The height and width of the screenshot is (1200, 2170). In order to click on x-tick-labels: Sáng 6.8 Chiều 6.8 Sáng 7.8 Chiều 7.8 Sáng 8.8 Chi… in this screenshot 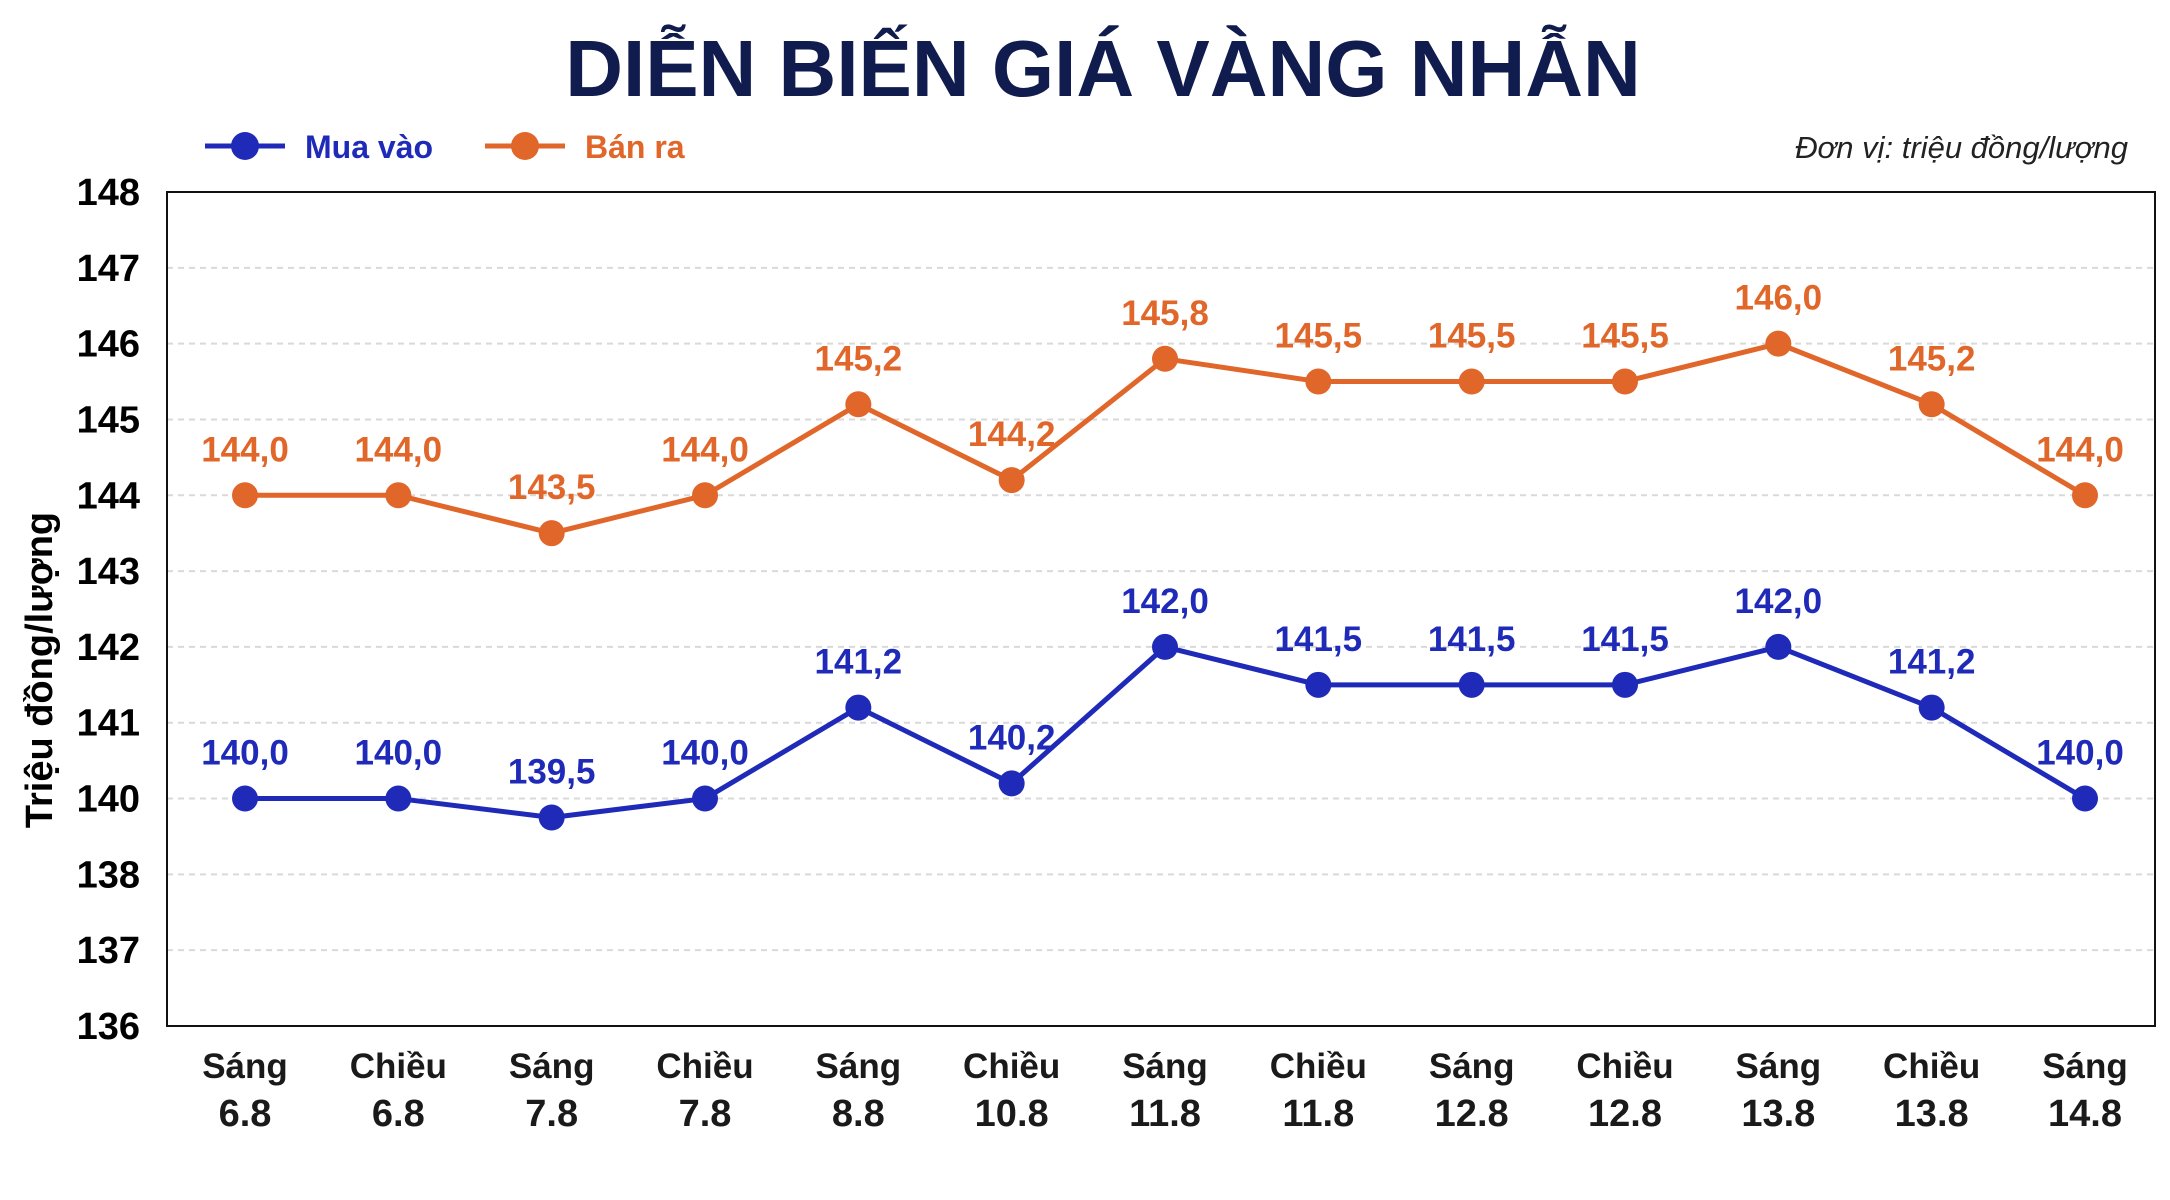, I will do `click(1165, 1091)`.